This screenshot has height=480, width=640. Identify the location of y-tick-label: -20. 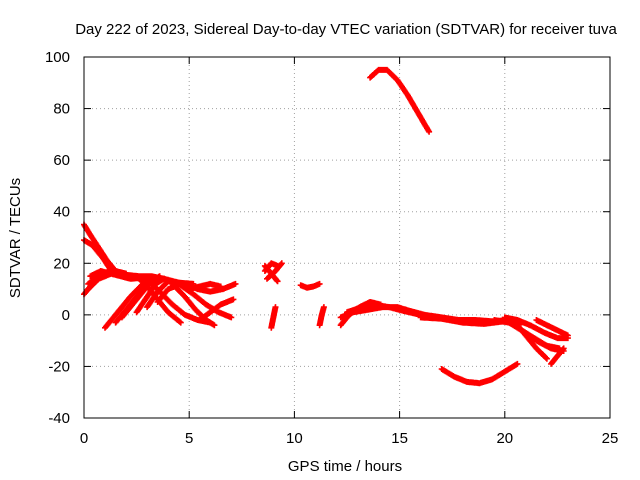
(59, 366).